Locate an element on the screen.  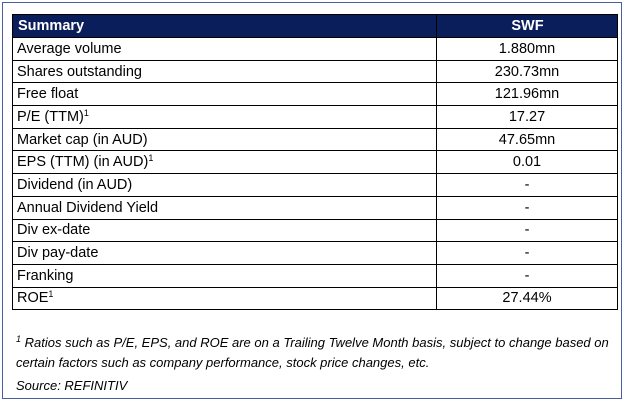
row-label-text: Div pay-date is located at coordinates (58, 253).